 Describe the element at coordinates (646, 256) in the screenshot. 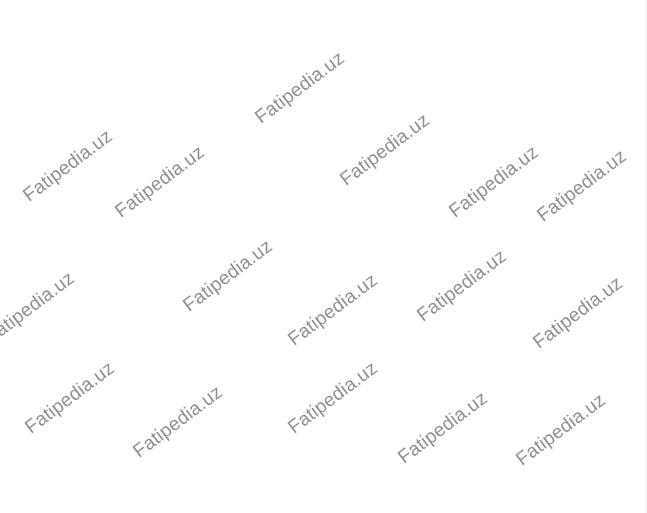

I see `right-edge-strip` at that location.